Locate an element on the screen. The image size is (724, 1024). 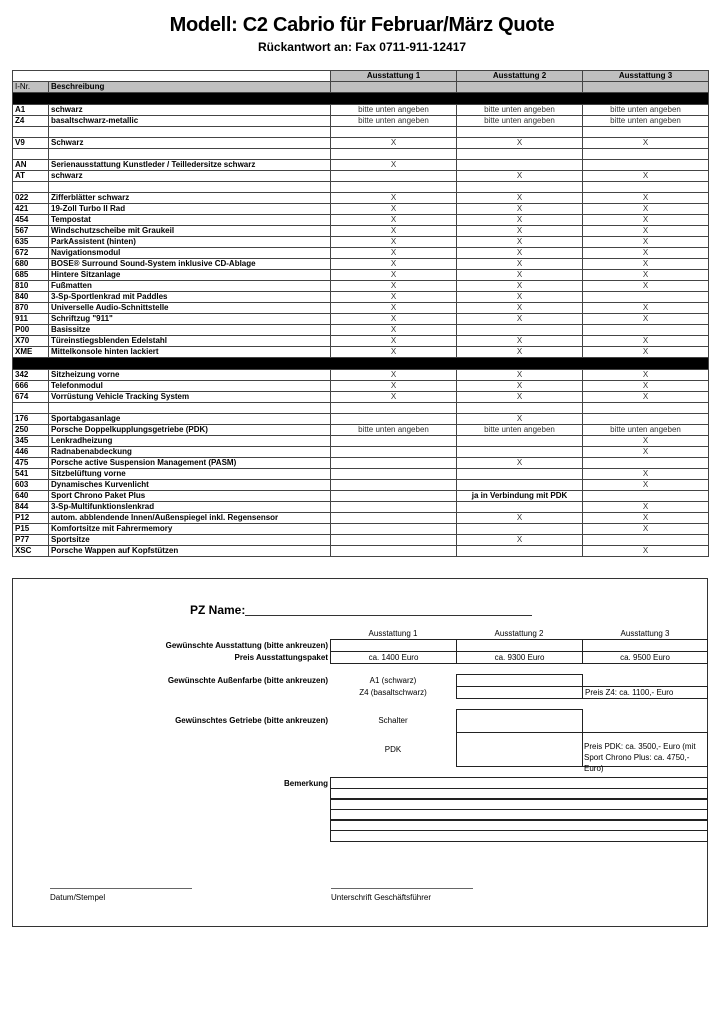
col-ausstattung-2: Ausstattung 2 is located at coordinates (519, 76).